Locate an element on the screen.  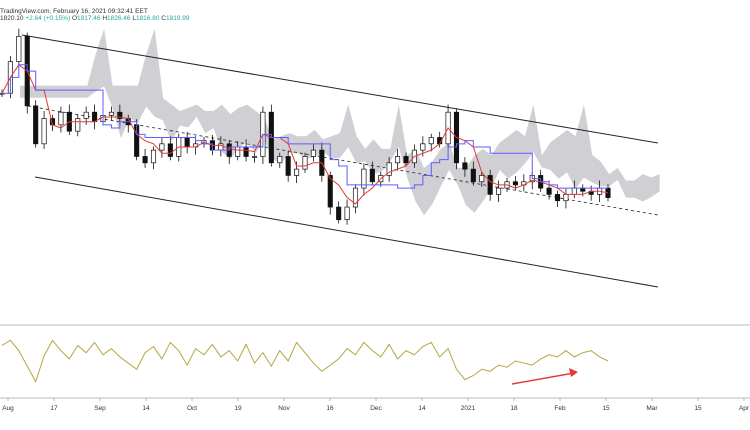
time-tick-label: Aug is located at coordinates (8, 408).